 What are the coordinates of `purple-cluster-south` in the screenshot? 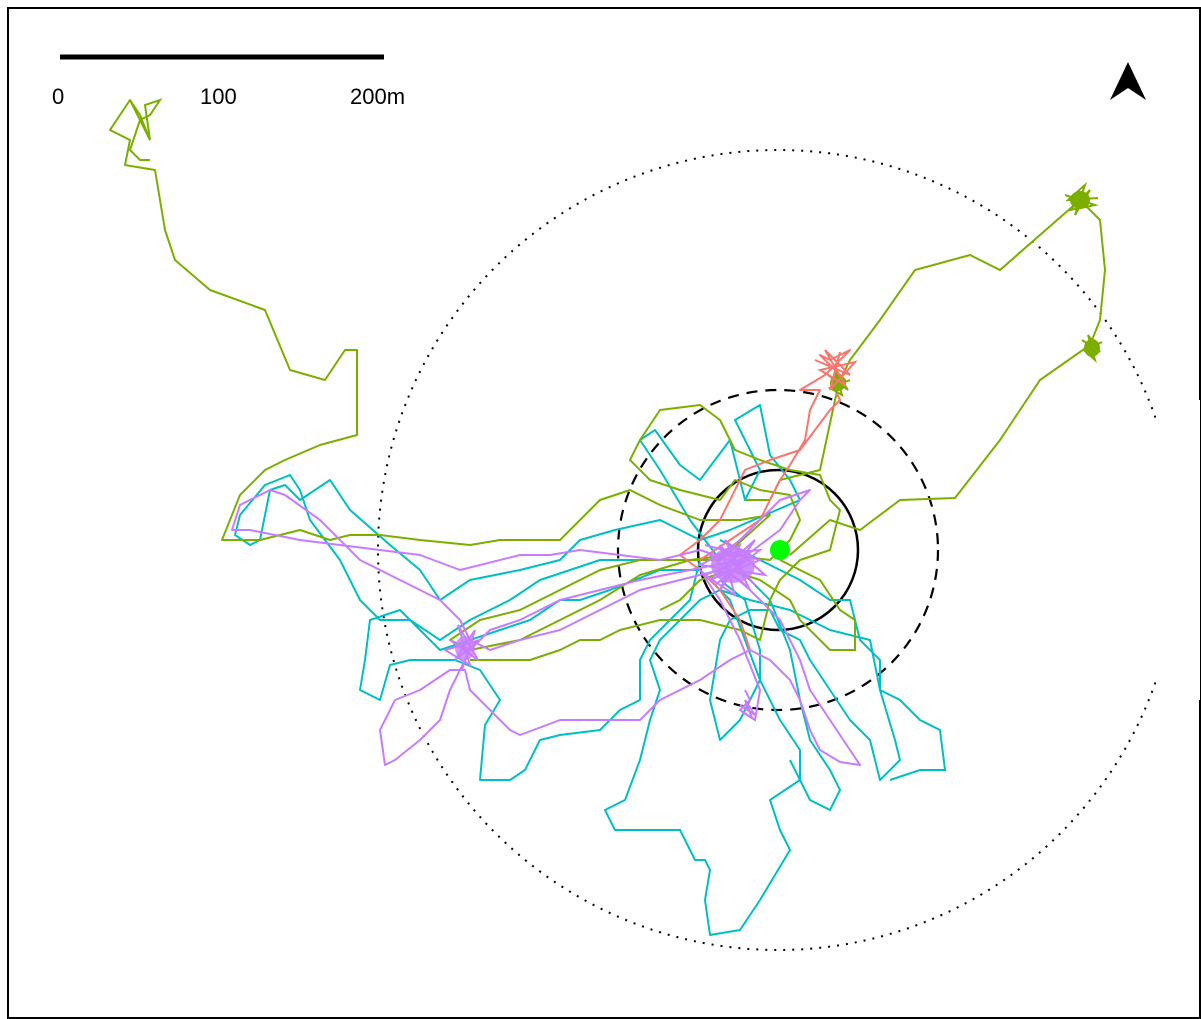 It's located at (747, 710).